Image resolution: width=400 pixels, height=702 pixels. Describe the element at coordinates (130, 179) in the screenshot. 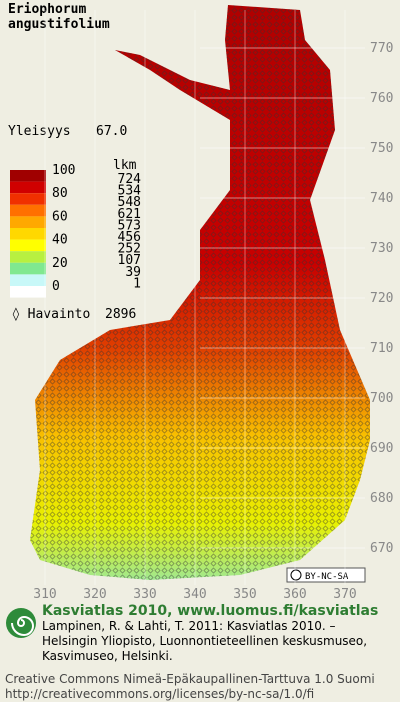

I see `legend-count: 724` at that location.